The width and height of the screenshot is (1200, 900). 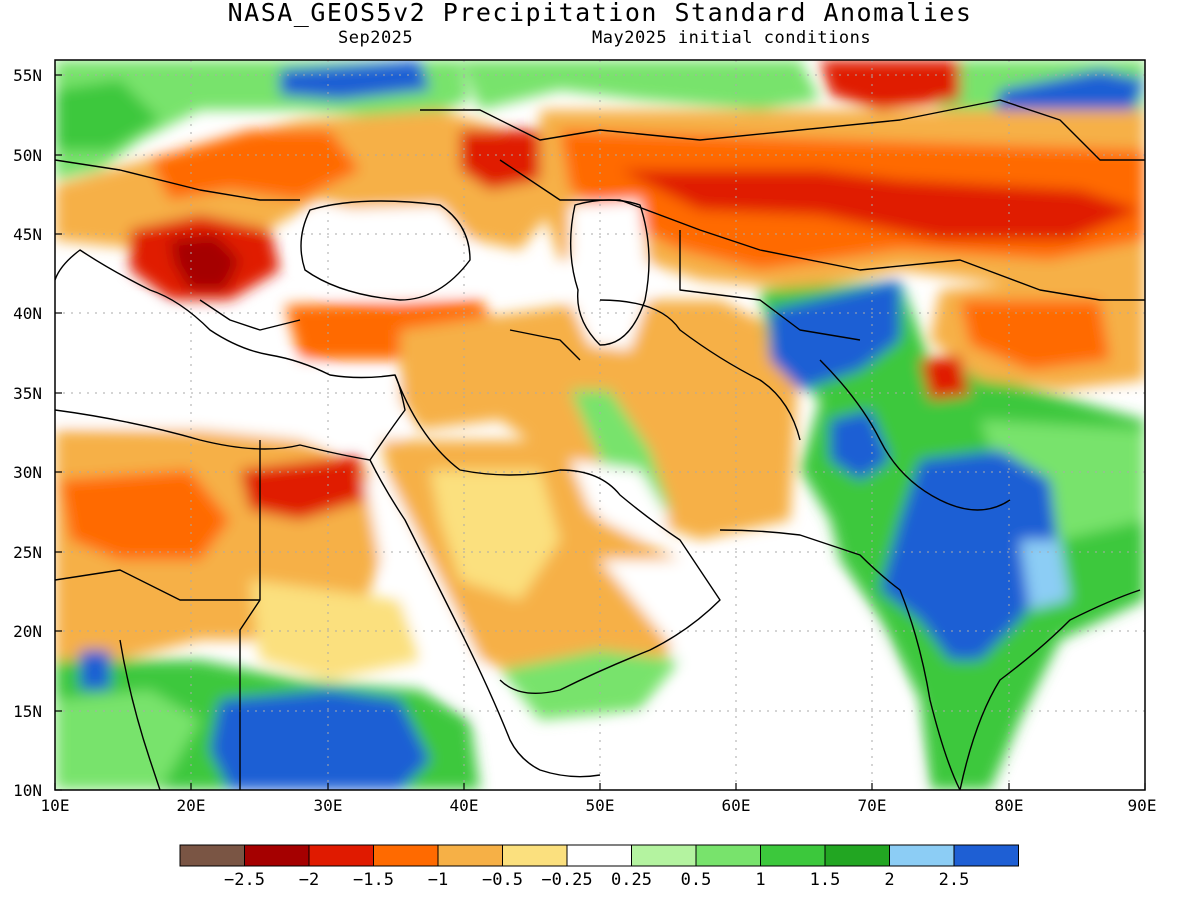 What do you see at coordinates (145, 515) in the screenshot?
I see `anomaly-dry-libya` at bounding box center [145, 515].